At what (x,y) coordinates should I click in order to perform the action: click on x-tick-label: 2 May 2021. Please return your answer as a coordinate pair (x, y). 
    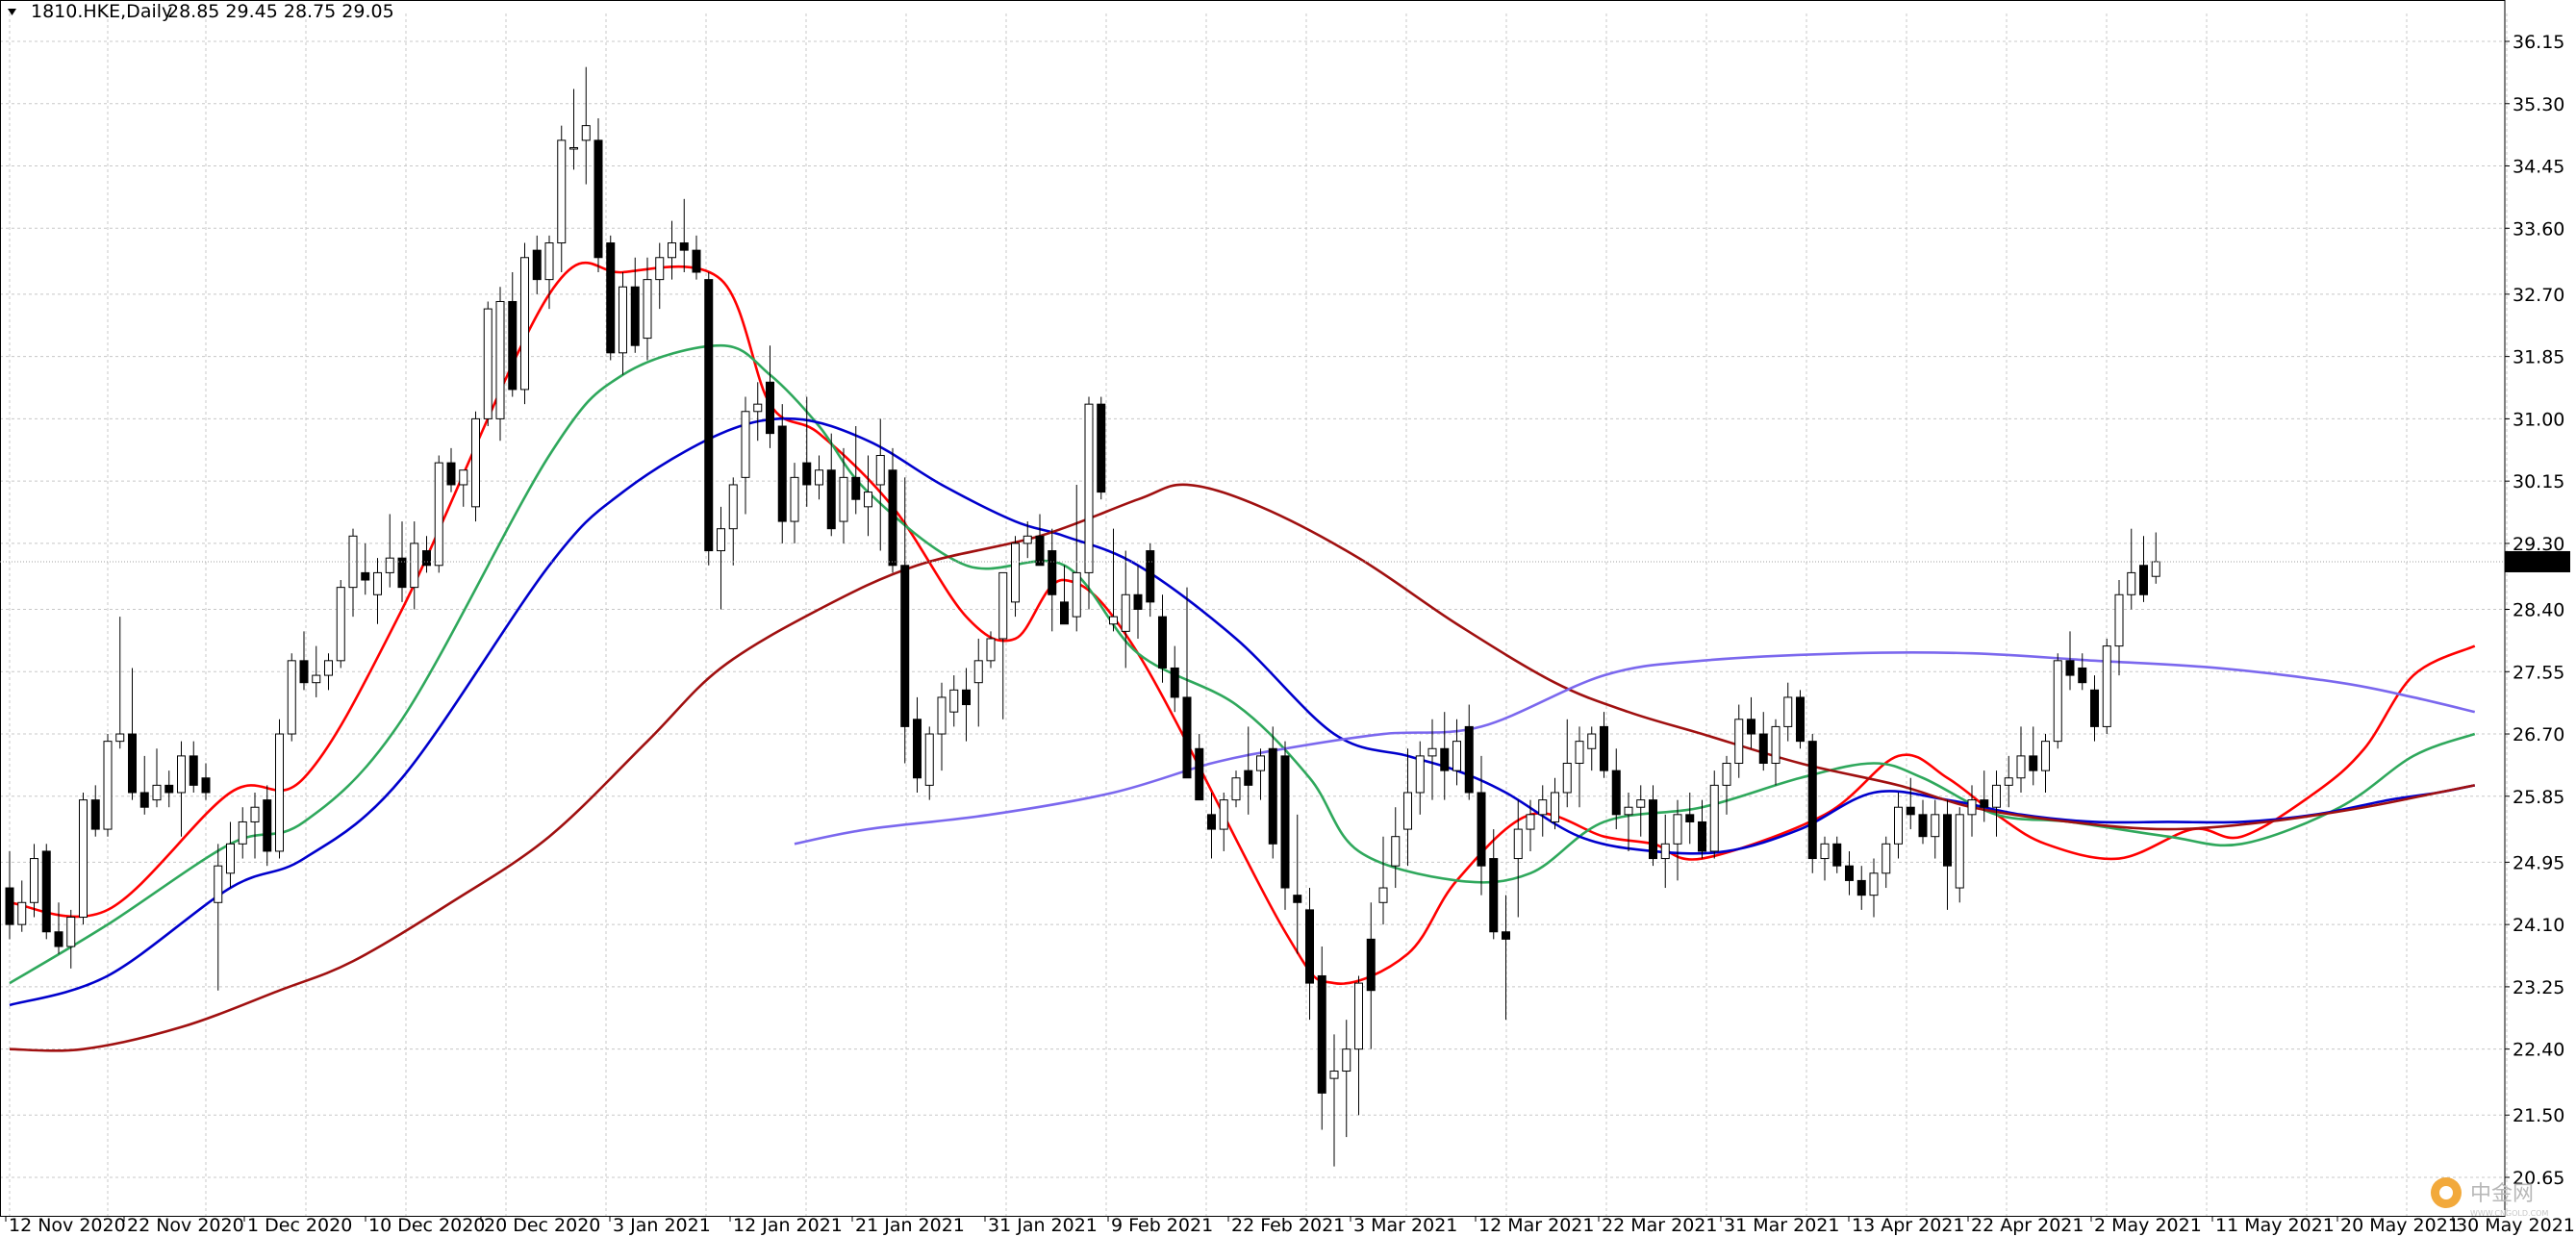
    Looking at the image, I should click on (2148, 1225).